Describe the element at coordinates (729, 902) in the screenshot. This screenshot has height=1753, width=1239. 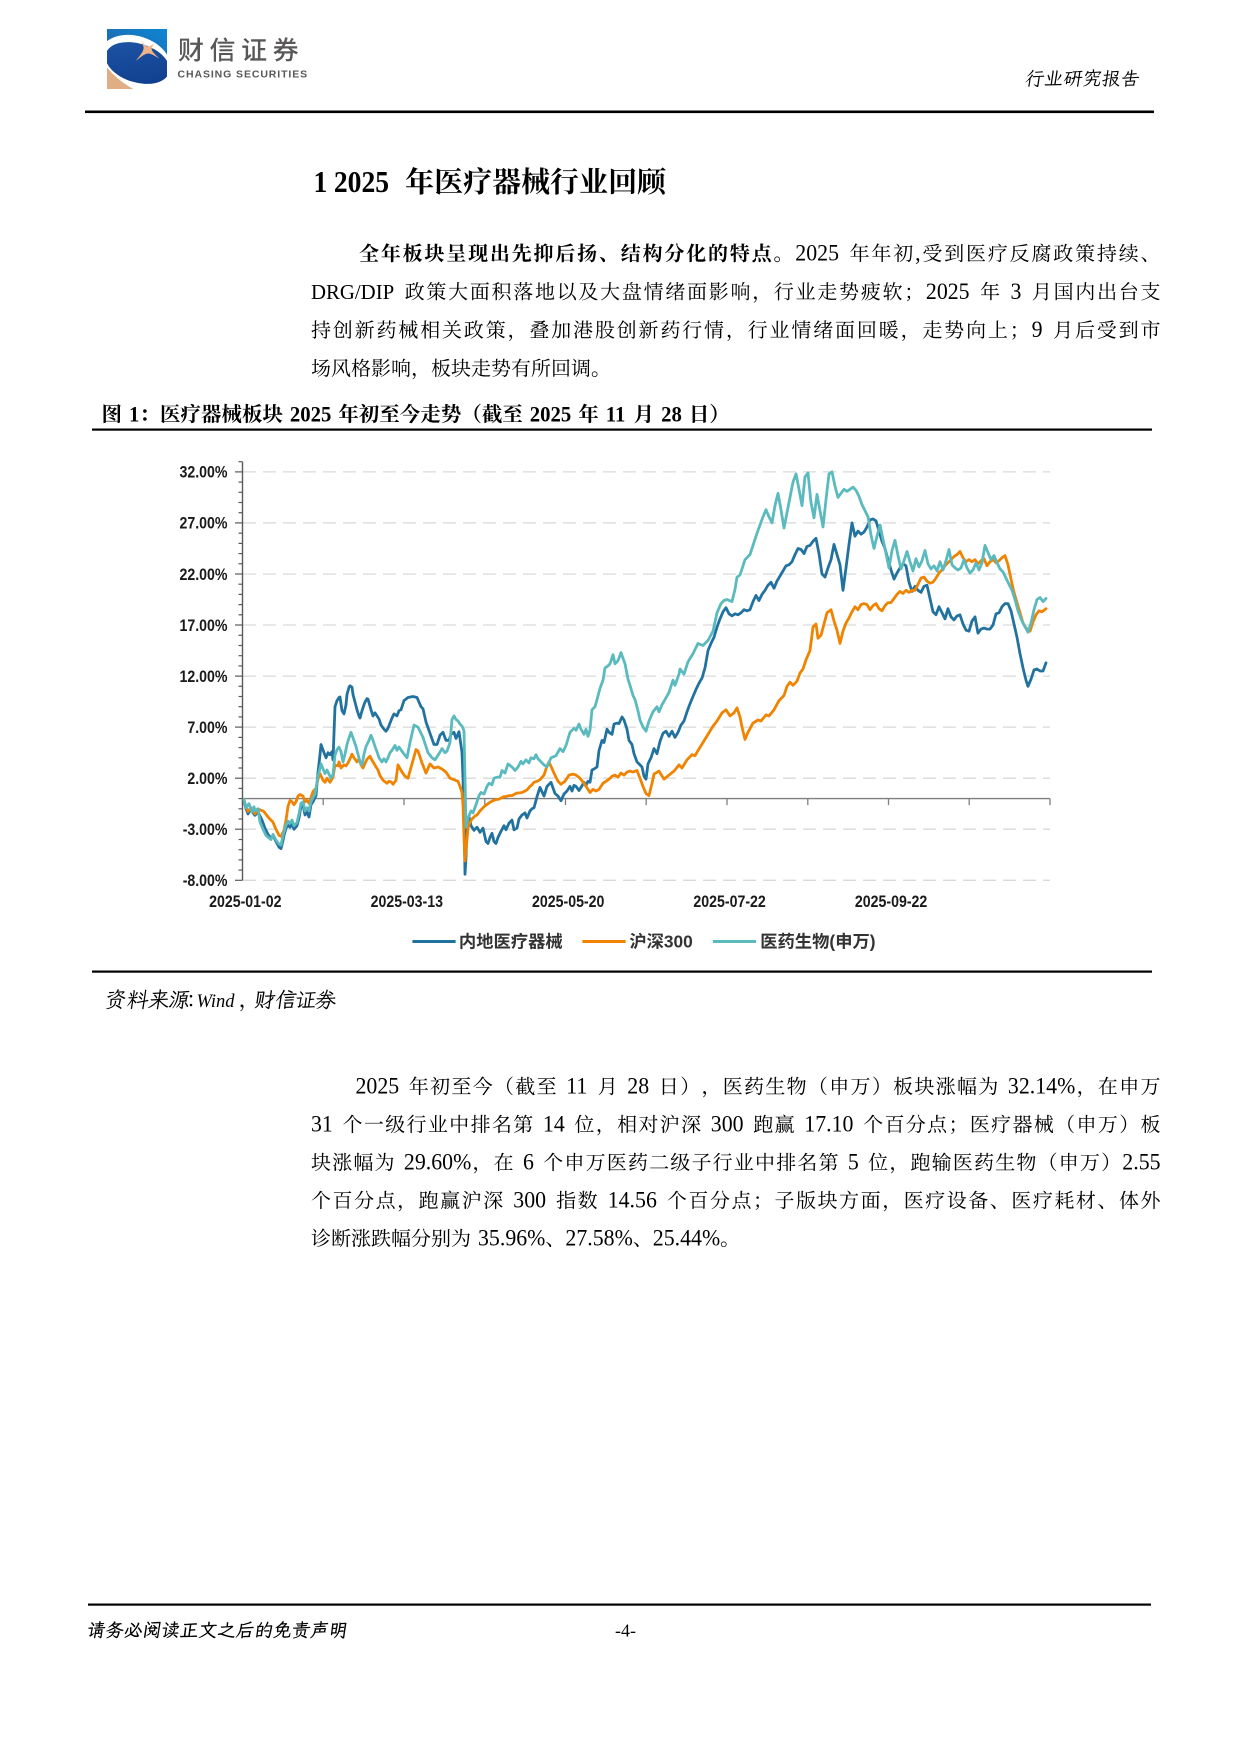
I see `svg-text: 2025-07-22` at that location.